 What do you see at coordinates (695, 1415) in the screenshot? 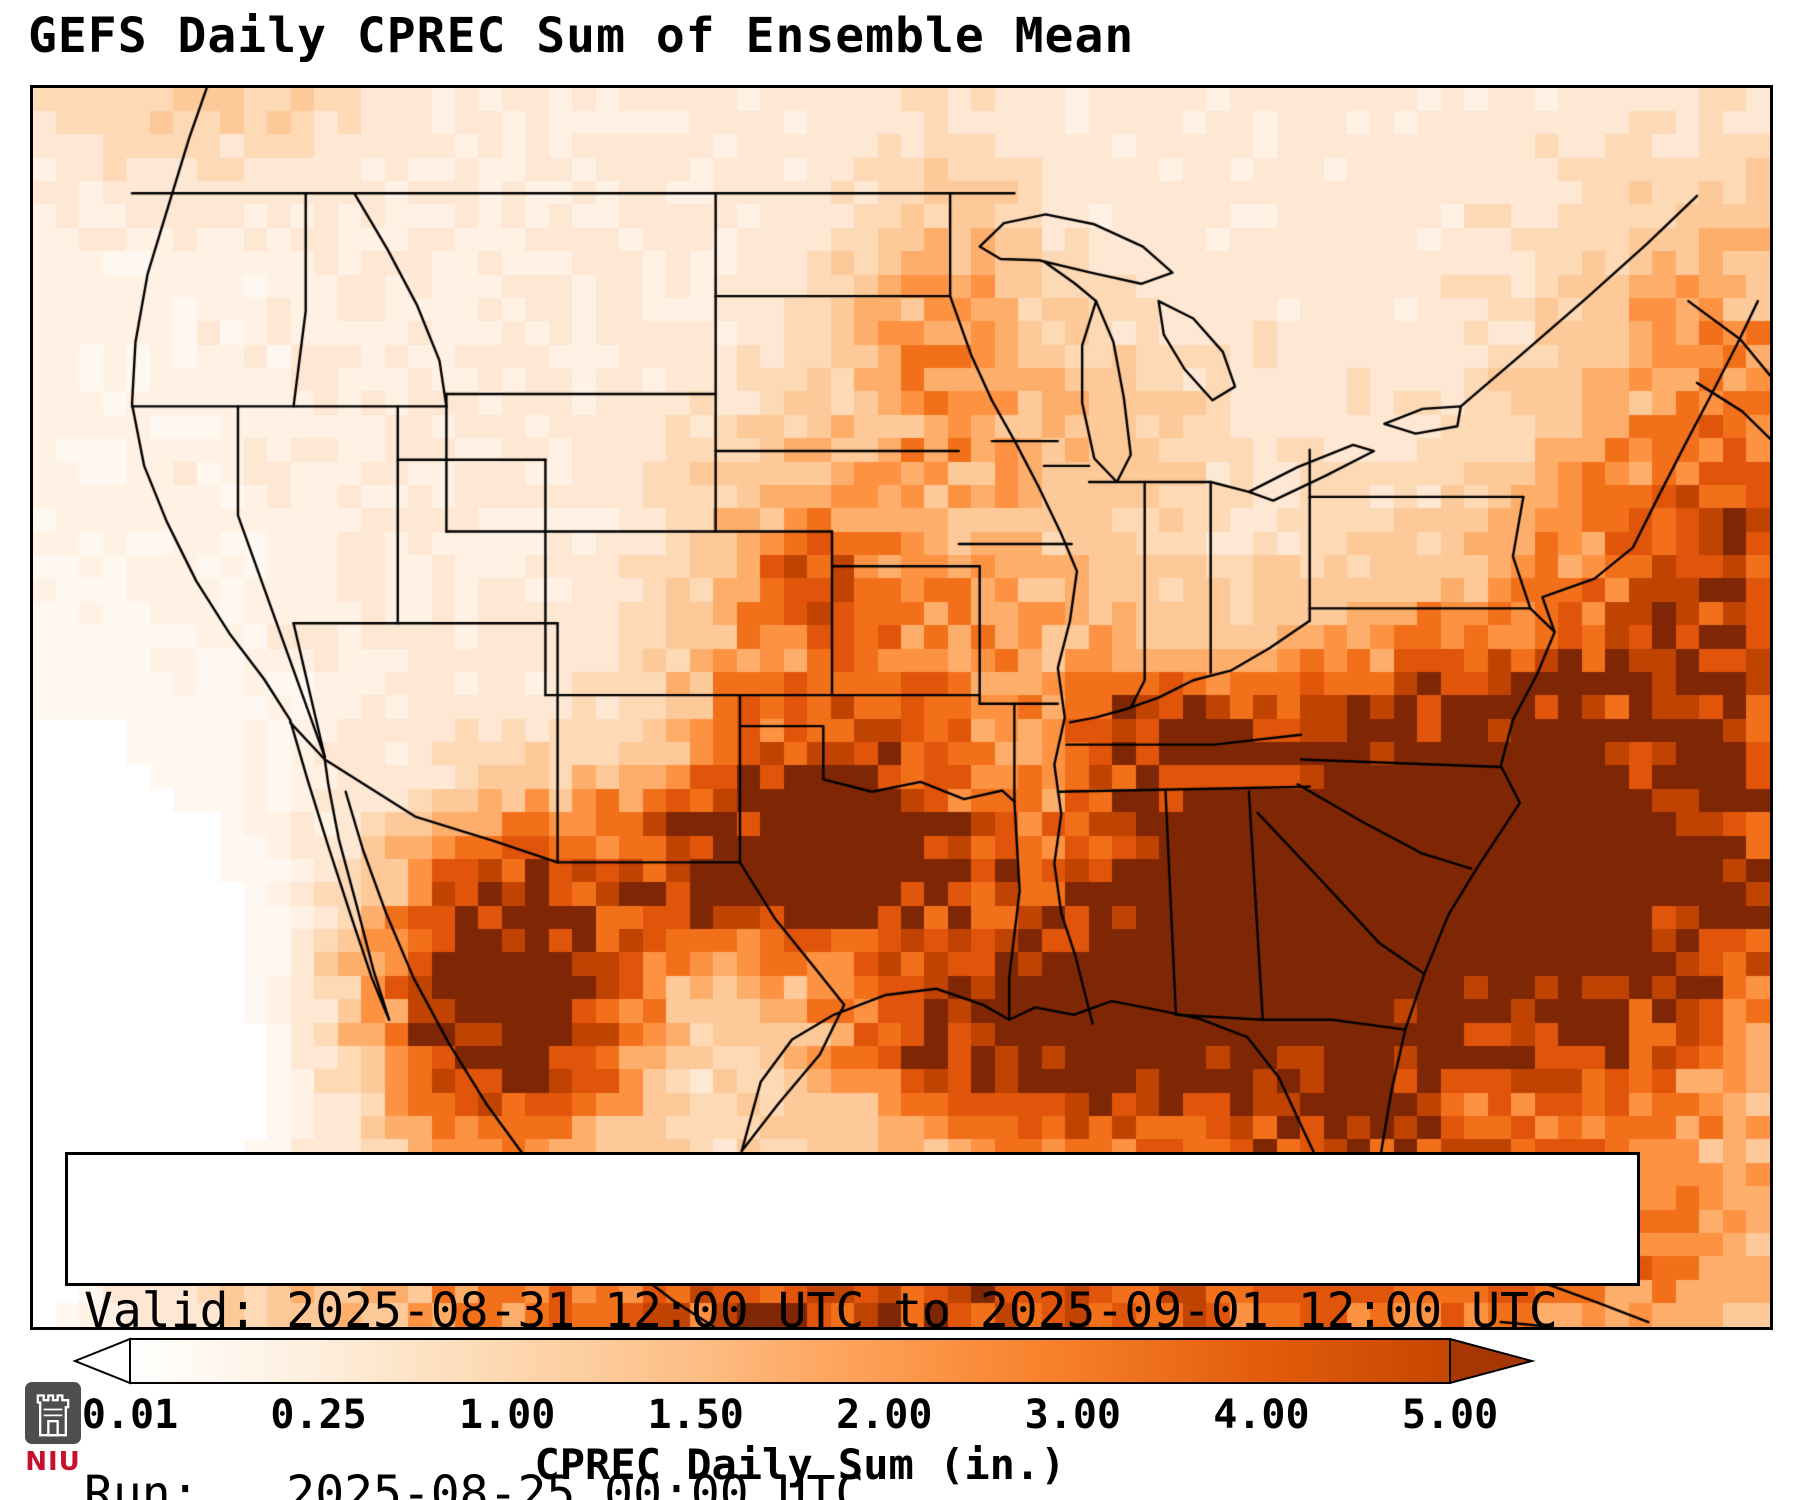
I see `colorbar-tick-label: 1.50` at bounding box center [695, 1415].